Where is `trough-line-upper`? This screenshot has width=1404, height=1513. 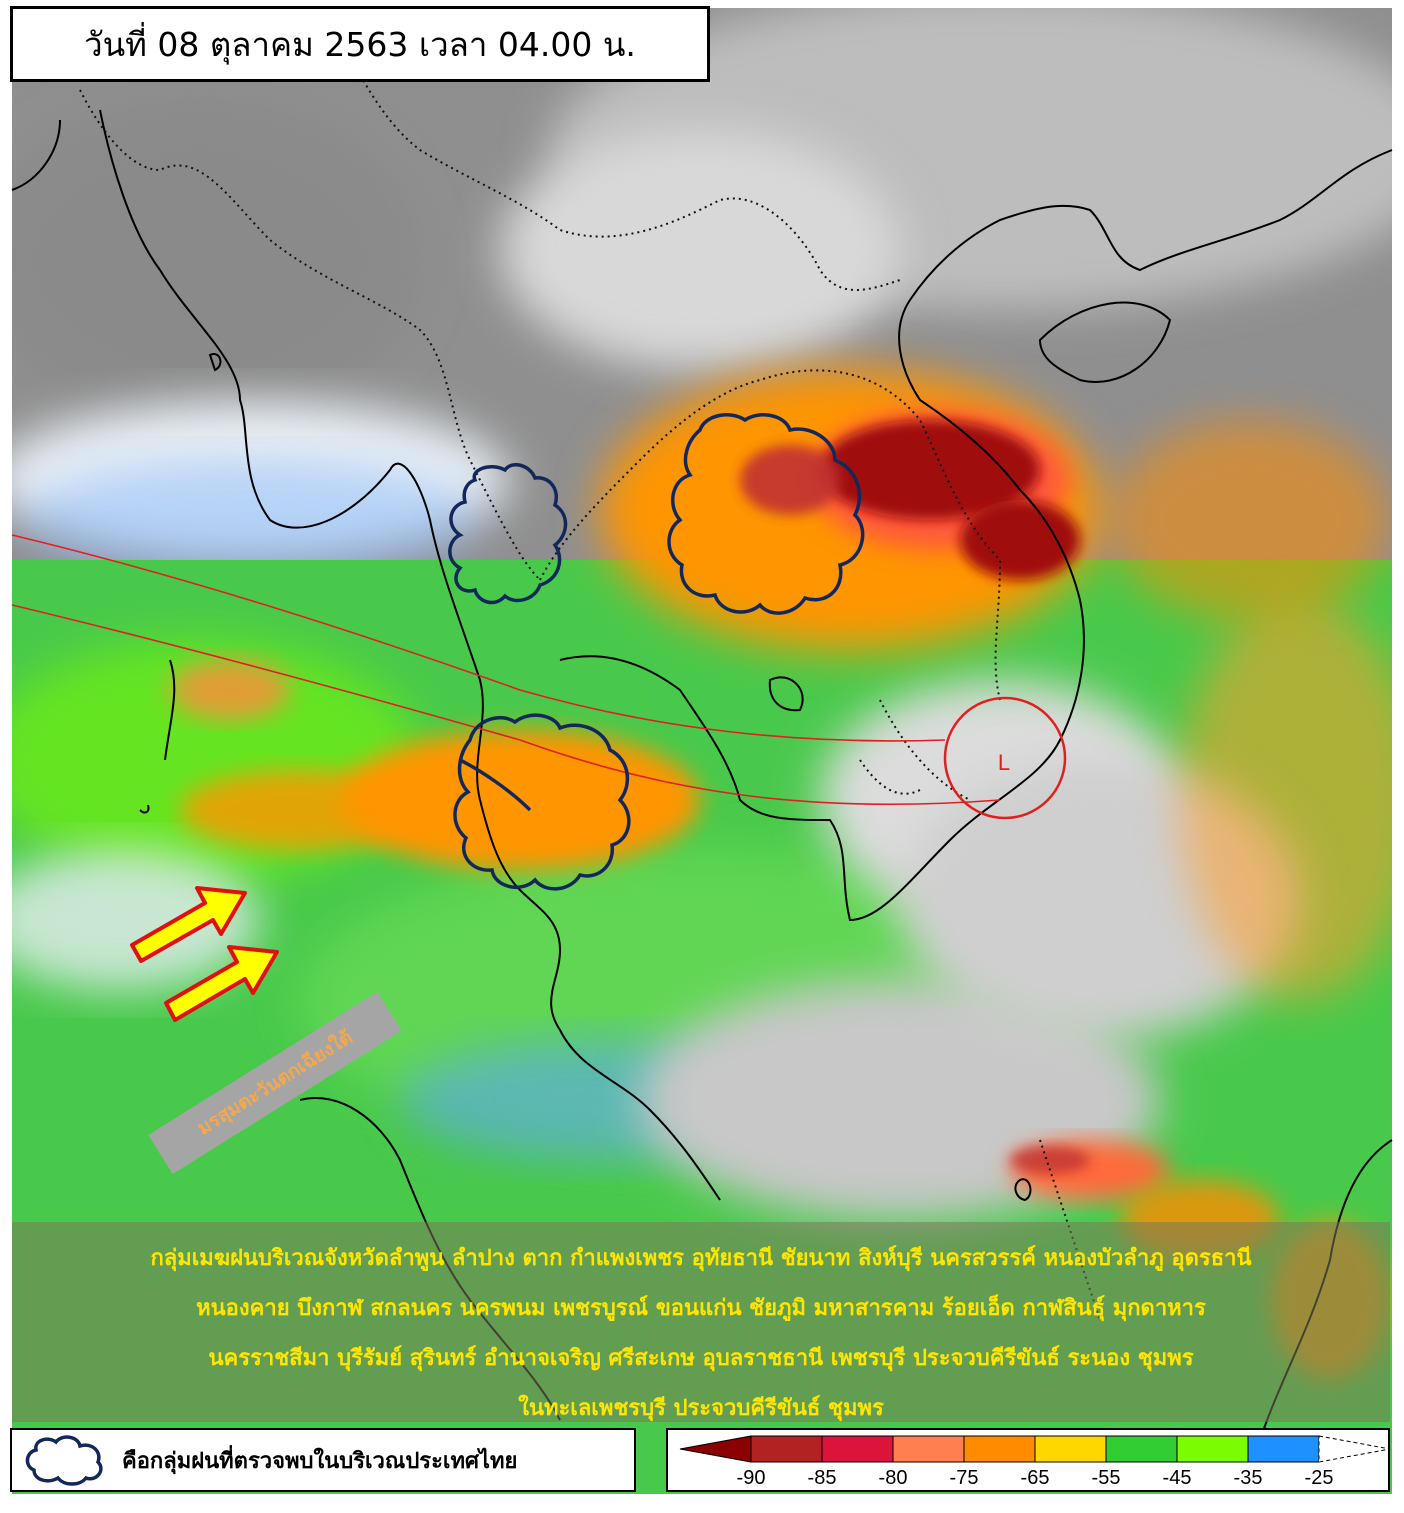
trough-line-upper is located at coordinates (478, 638).